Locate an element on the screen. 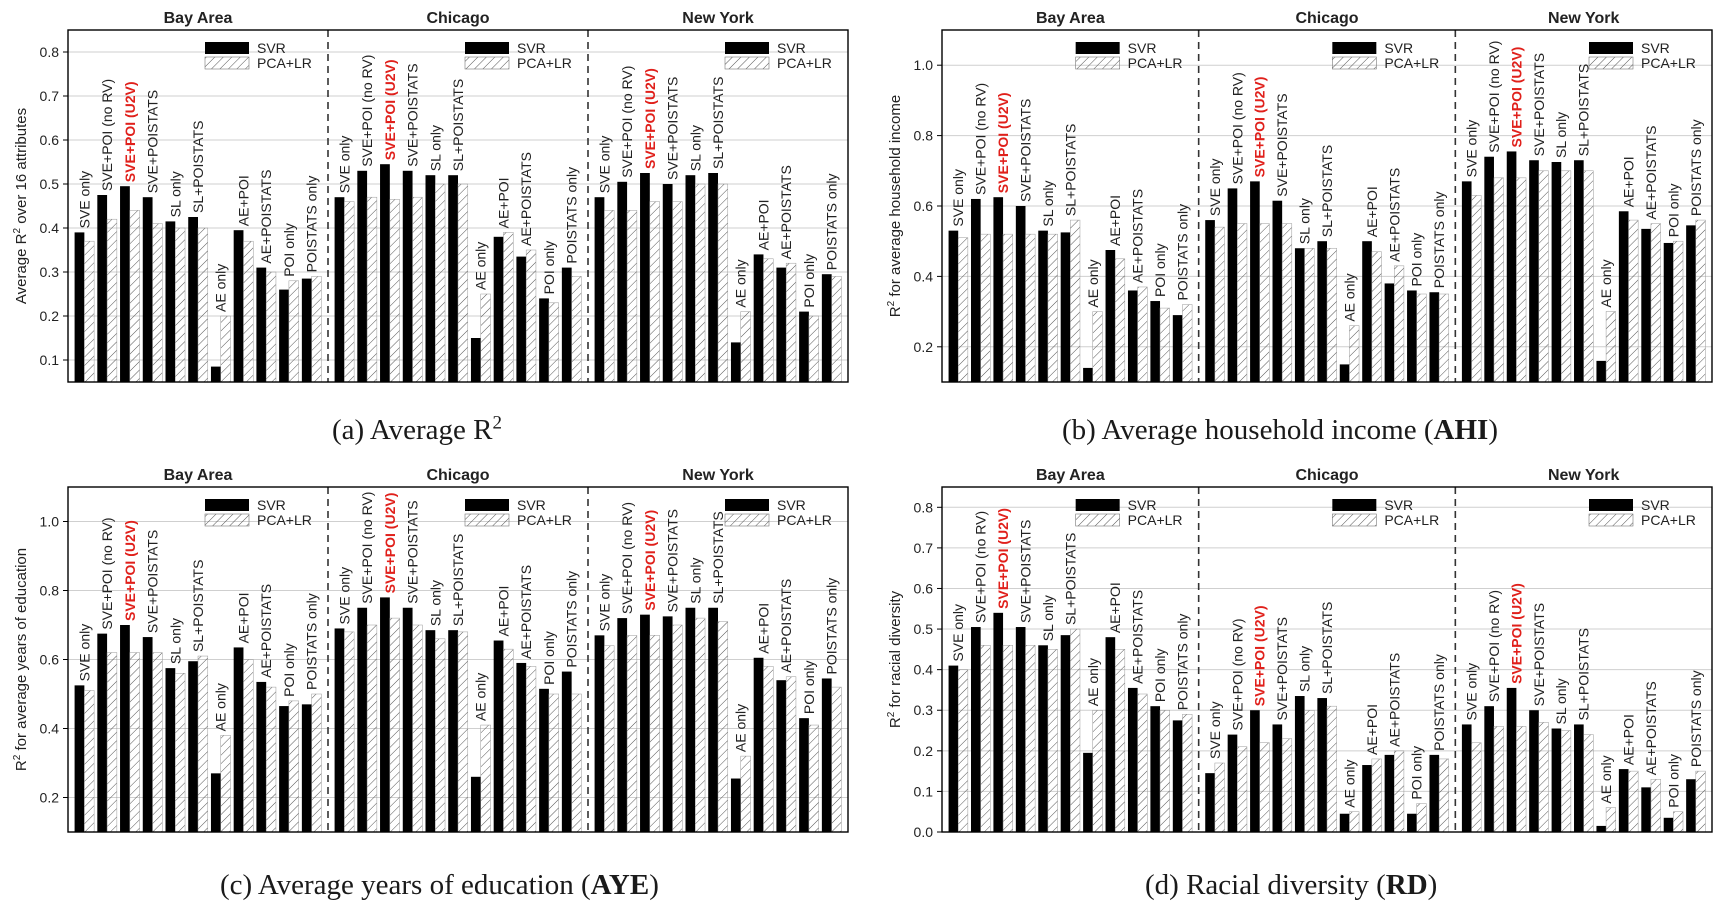 This screenshot has width=1727, height=916. panel-c-new-york-method-label: POI only is located at coordinates (809, 687).